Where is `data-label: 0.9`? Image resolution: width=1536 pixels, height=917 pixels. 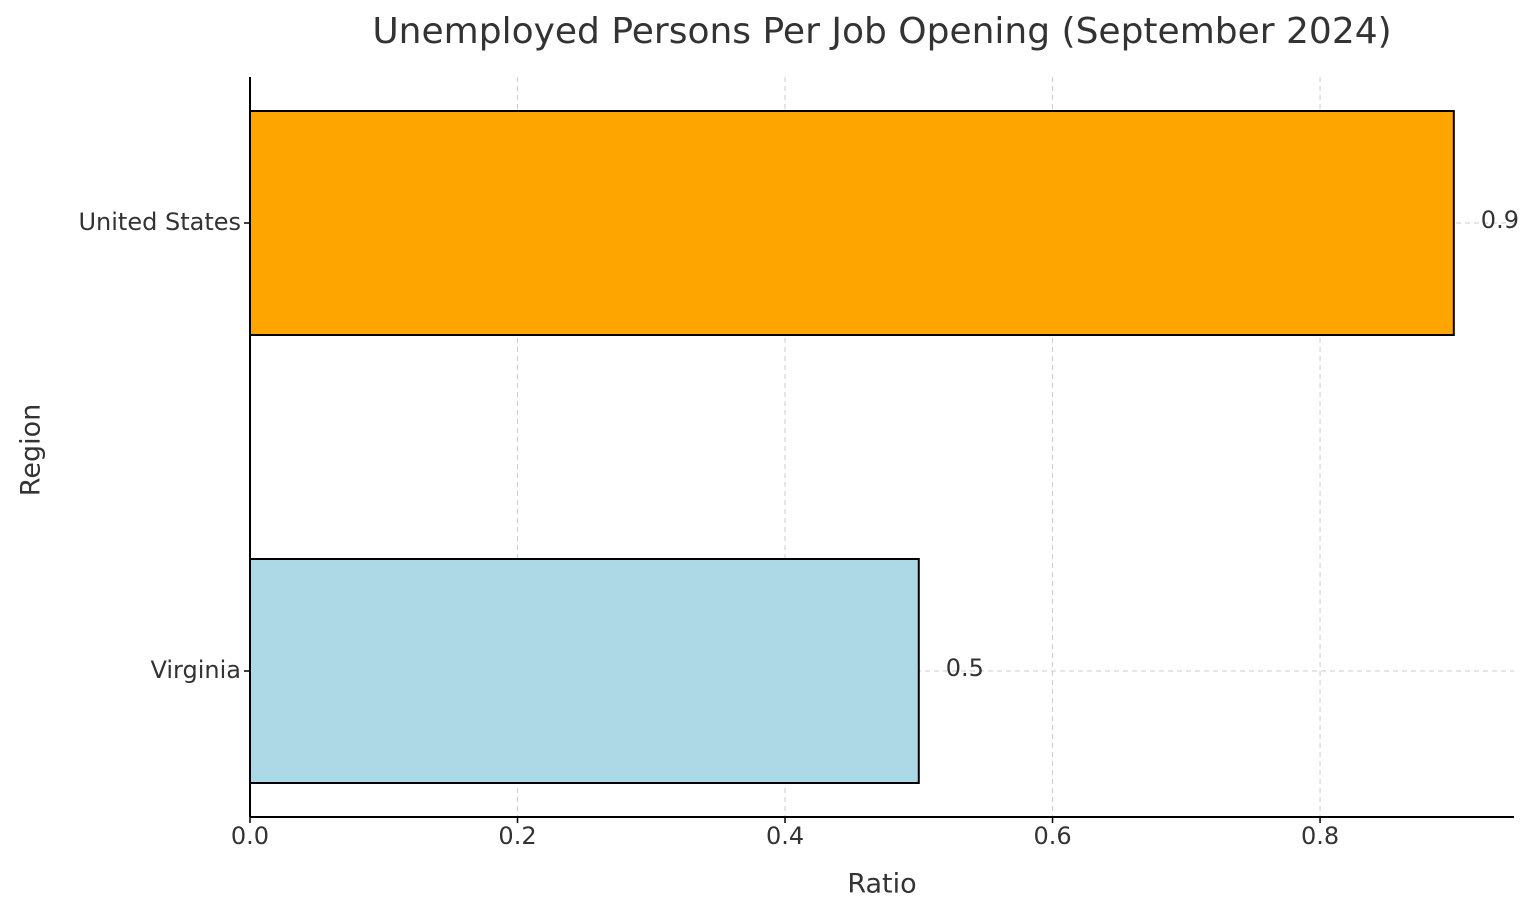 data-label: 0.9 is located at coordinates (1500, 220).